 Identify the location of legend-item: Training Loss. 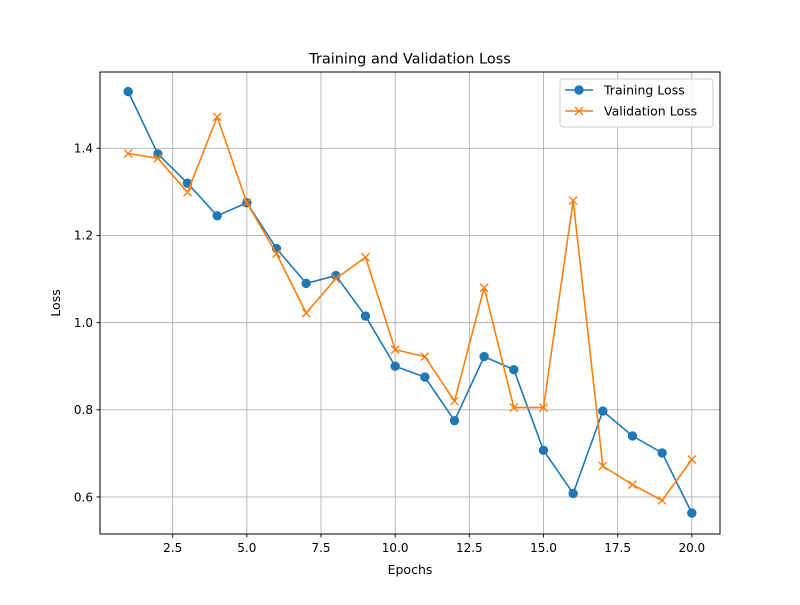
(625, 90).